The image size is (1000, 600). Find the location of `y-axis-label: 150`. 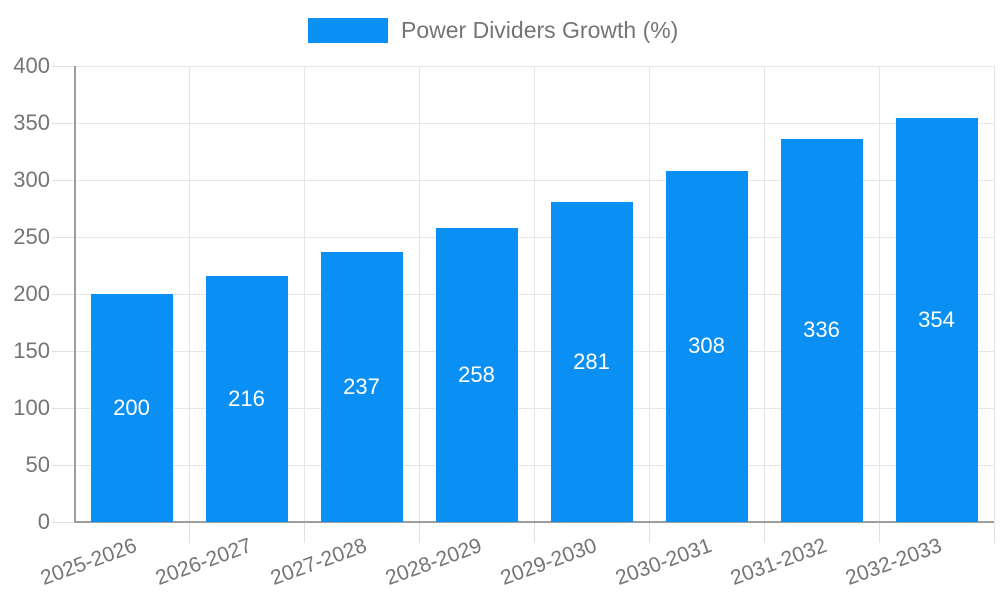

y-axis-label: 150 is located at coordinates (31, 350).